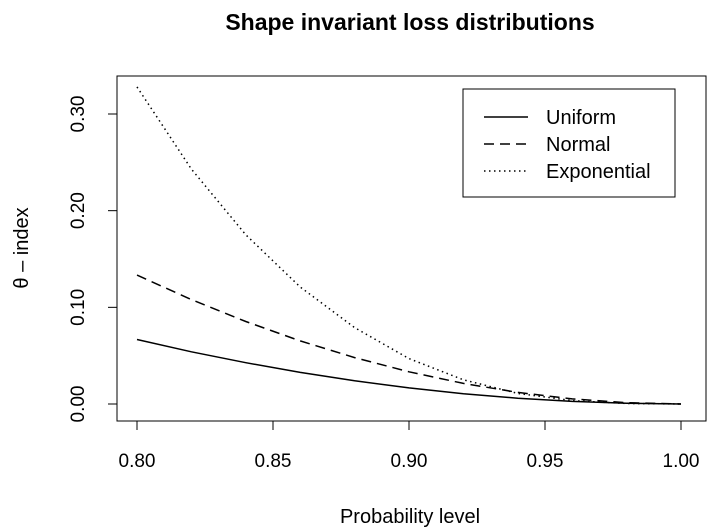 The height and width of the screenshot is (531, 711). Describe the element at coordinates (137, 461) in the screenshot. I see `x-tick-label: 0.80` at that location.